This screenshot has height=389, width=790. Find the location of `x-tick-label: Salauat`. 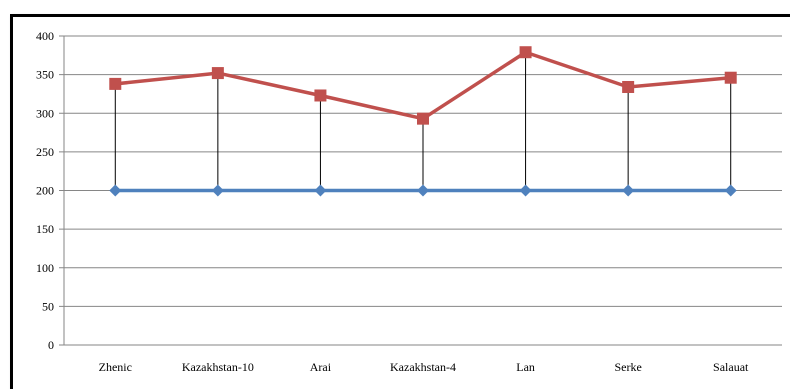

x-tick-label: Salauat is located at coordinates (731, 367).